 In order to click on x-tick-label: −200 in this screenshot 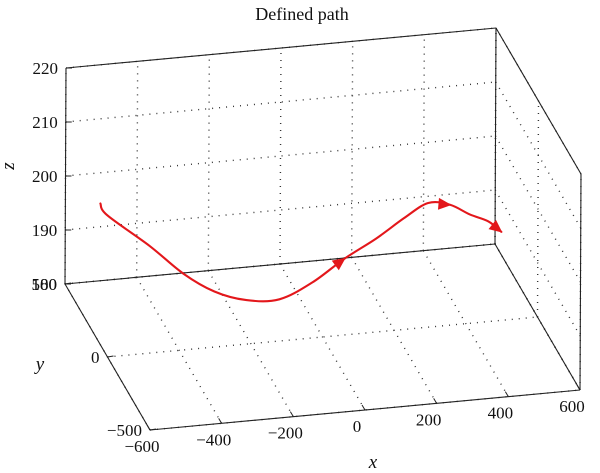, I will do `click(285, 433)`.